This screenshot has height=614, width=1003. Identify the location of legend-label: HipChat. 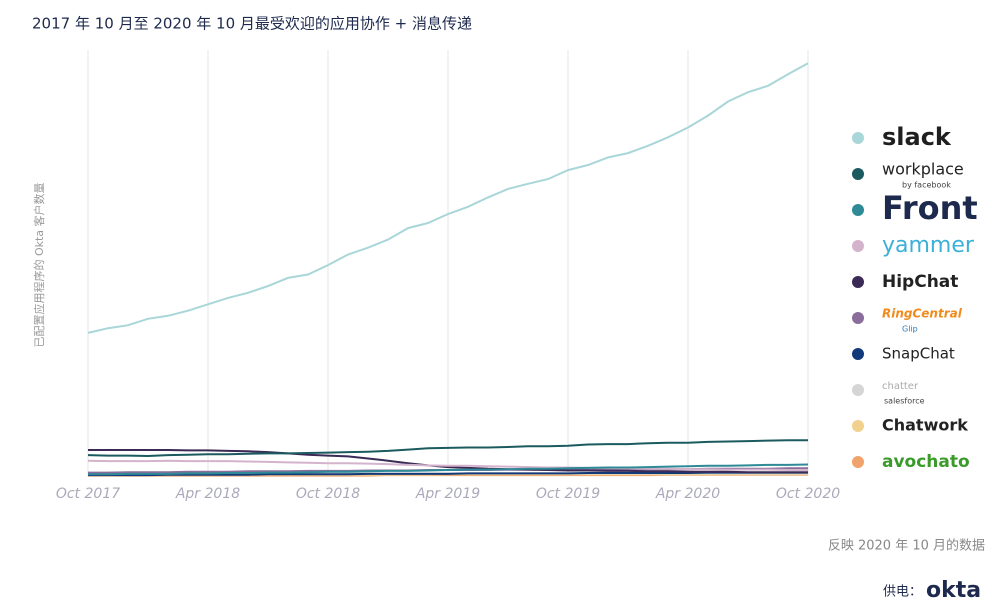
(920, 282).